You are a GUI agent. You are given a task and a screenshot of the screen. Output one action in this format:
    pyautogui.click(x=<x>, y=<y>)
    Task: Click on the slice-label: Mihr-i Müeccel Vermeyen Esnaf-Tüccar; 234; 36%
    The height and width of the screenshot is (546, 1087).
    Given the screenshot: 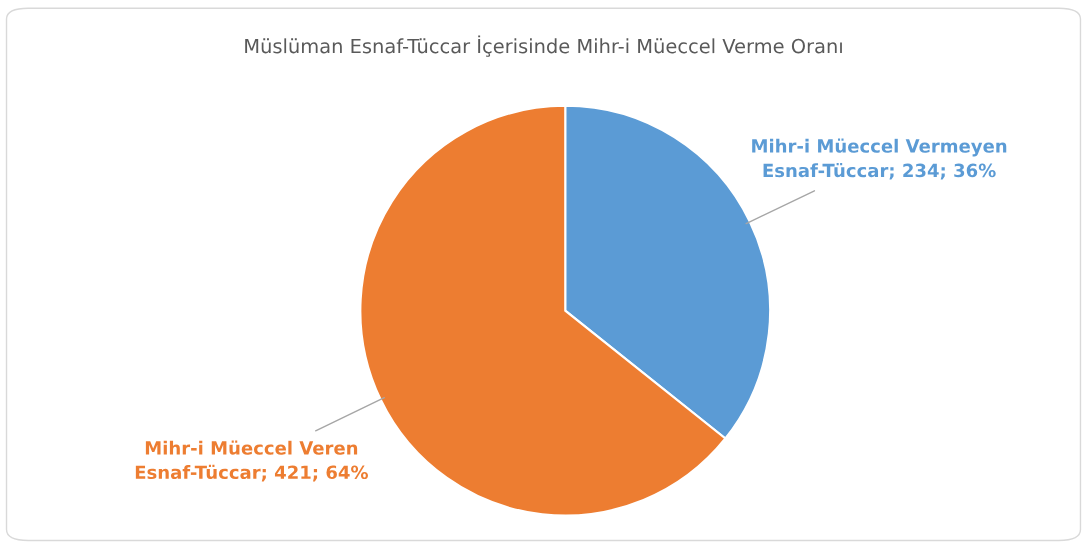 What is the action you would take?
    pyautogui.click(x=879, y=159)
    